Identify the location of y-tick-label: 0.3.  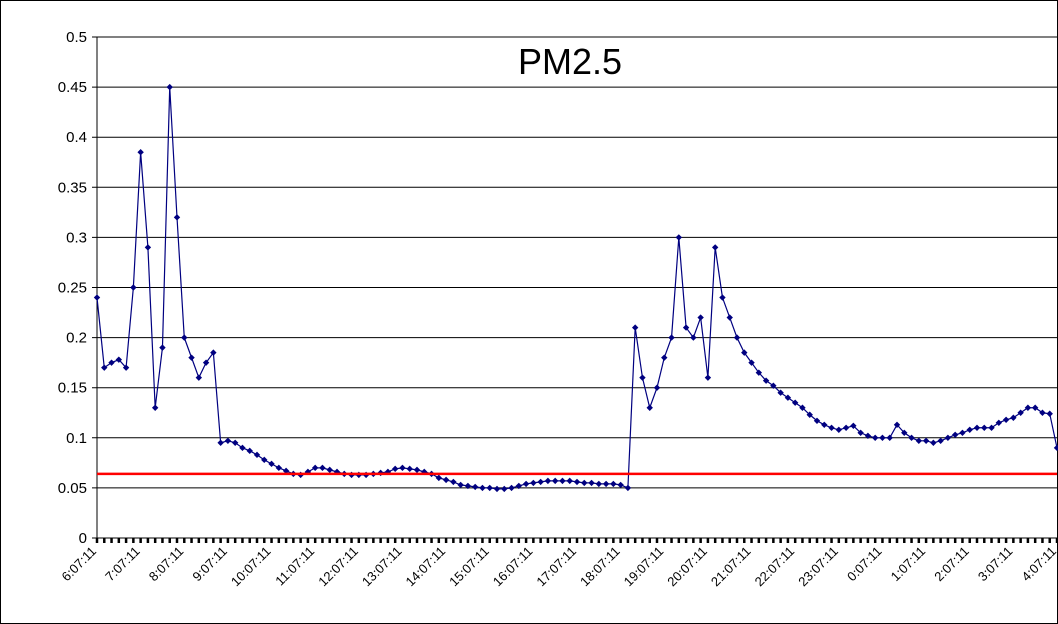
(76, 237).